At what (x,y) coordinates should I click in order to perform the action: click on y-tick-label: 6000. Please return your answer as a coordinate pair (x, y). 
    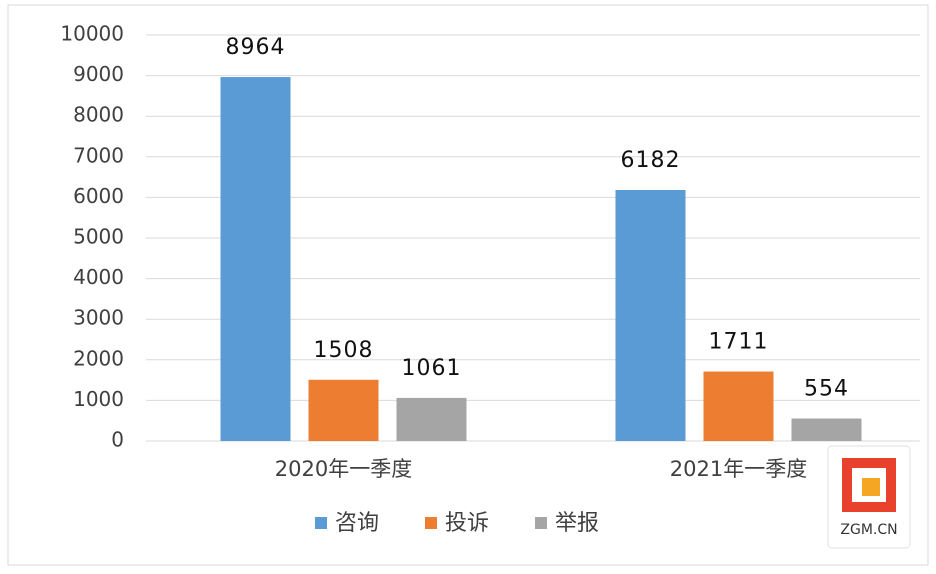
    Looking at the image, I should click on (98, 196).